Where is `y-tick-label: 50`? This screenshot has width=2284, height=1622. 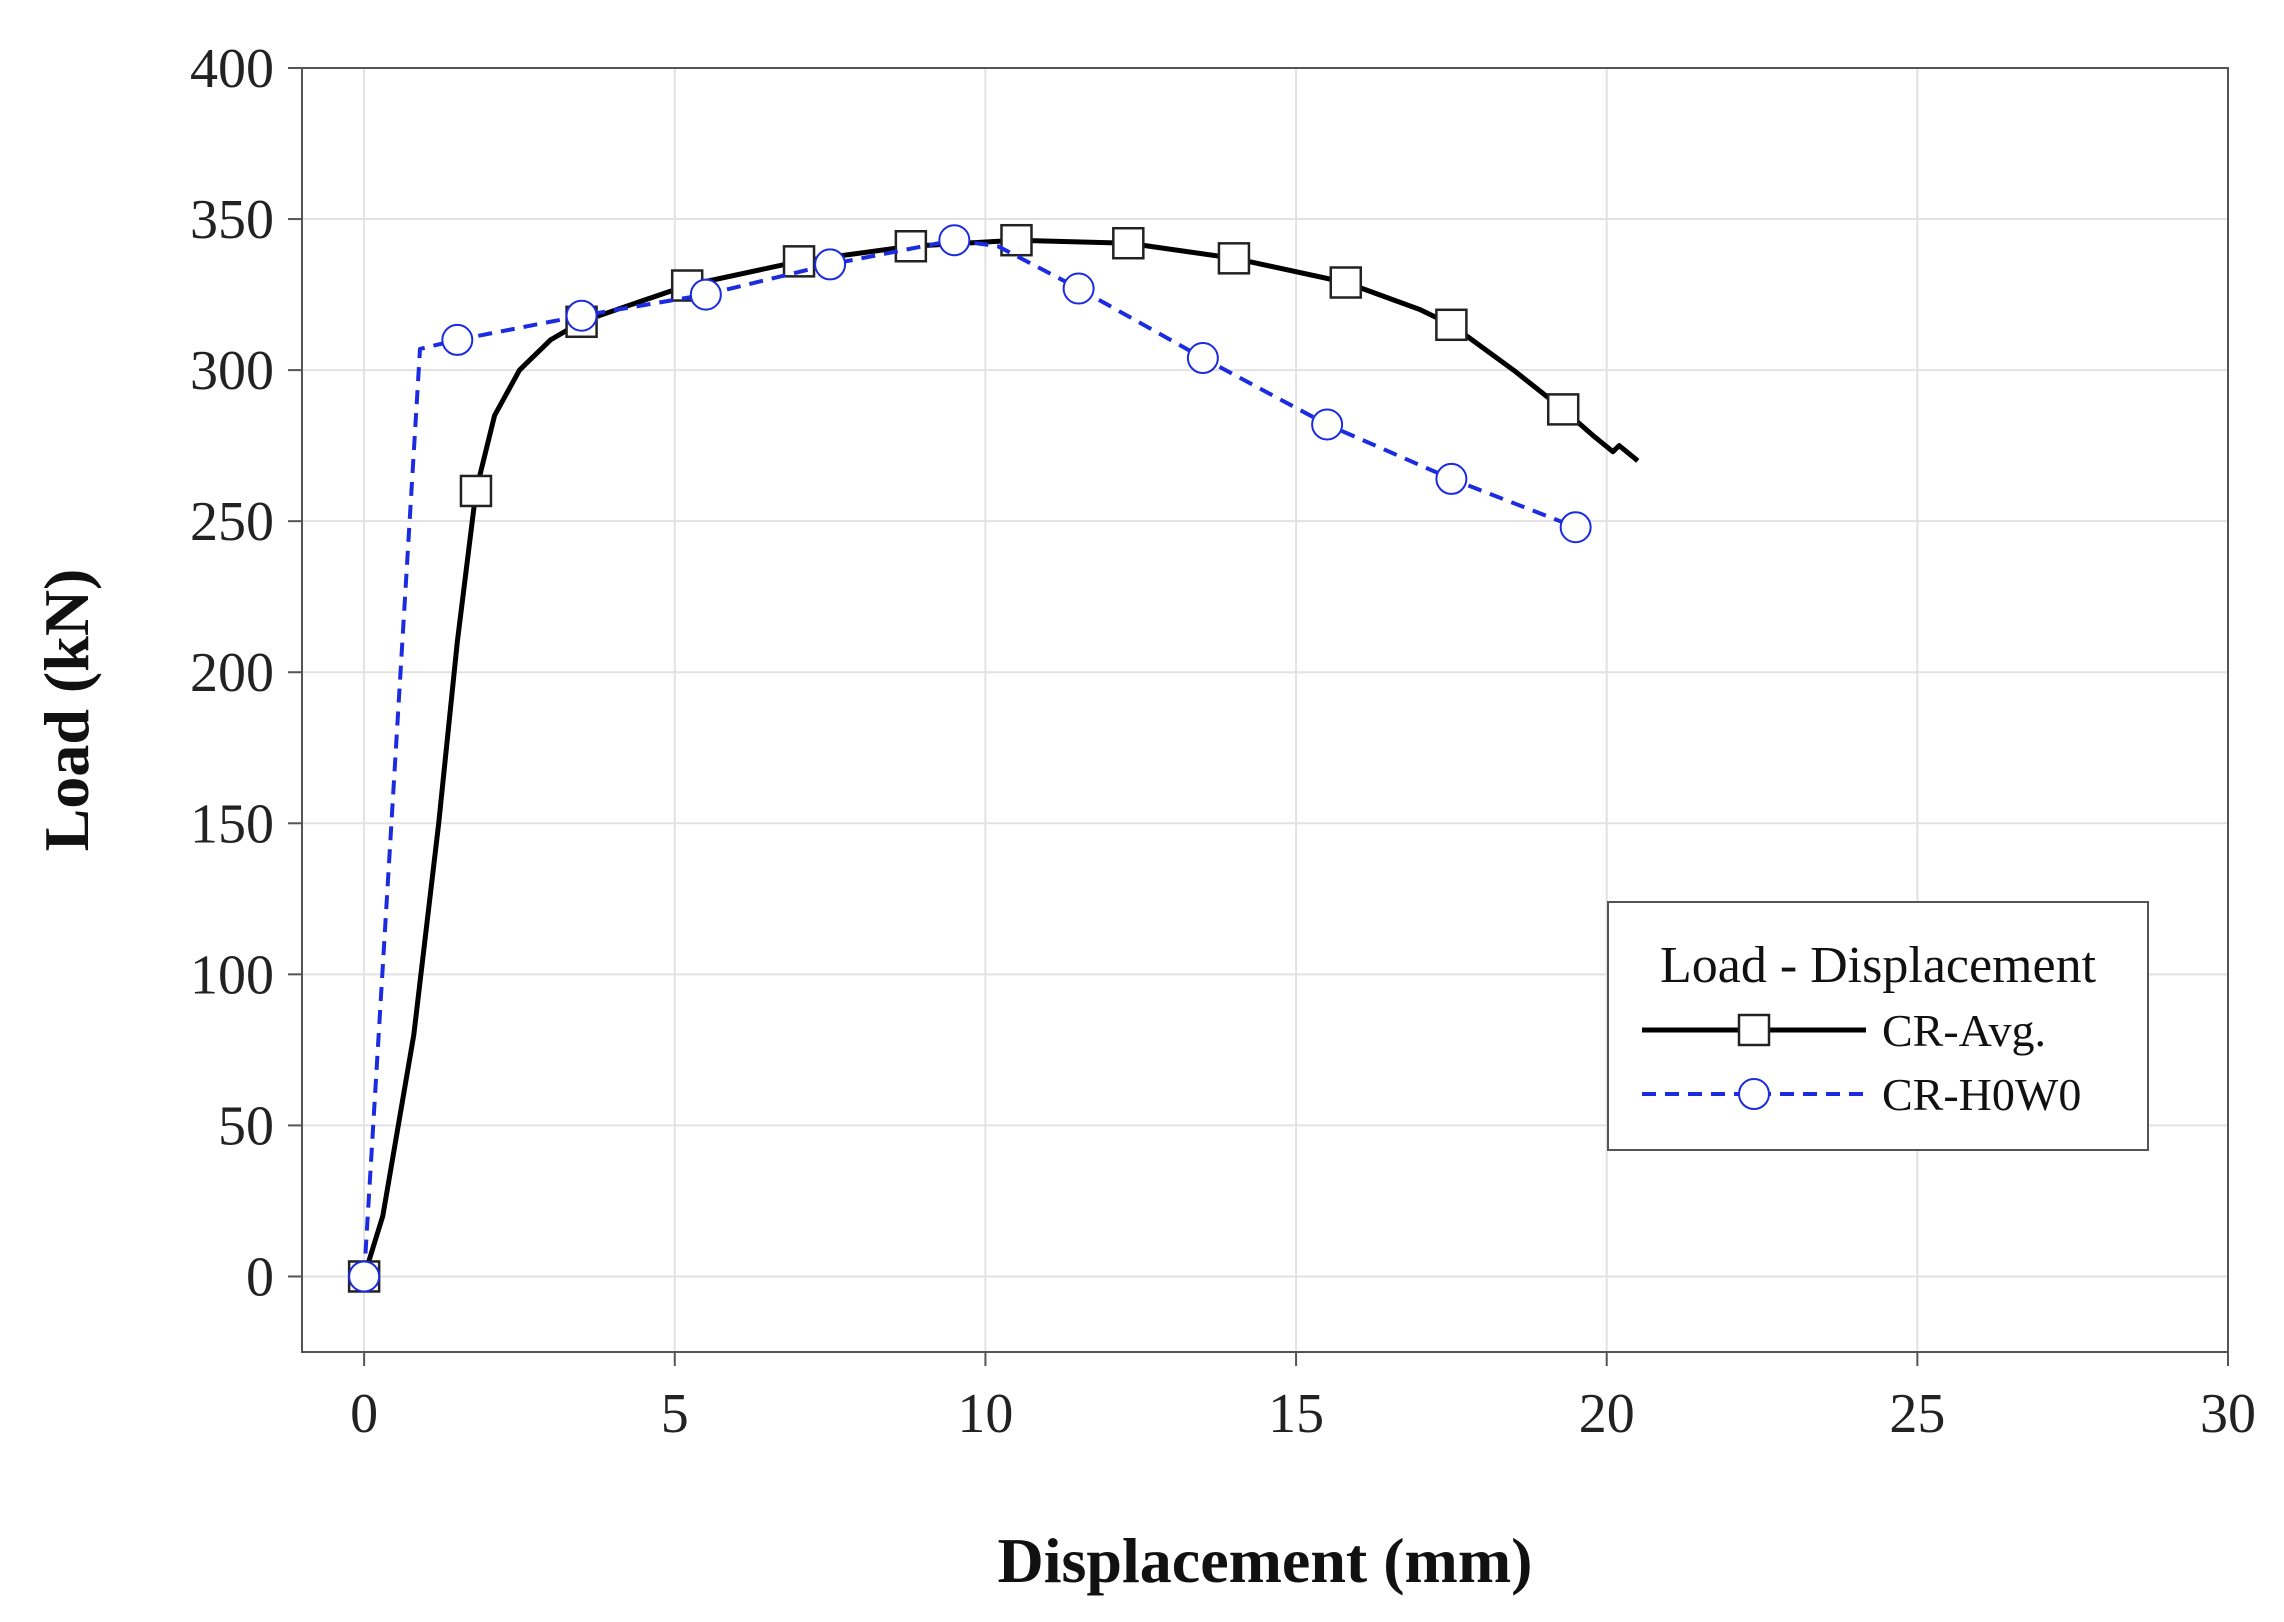
y-tick-label: 50 is located at coordinates (246, 1126).